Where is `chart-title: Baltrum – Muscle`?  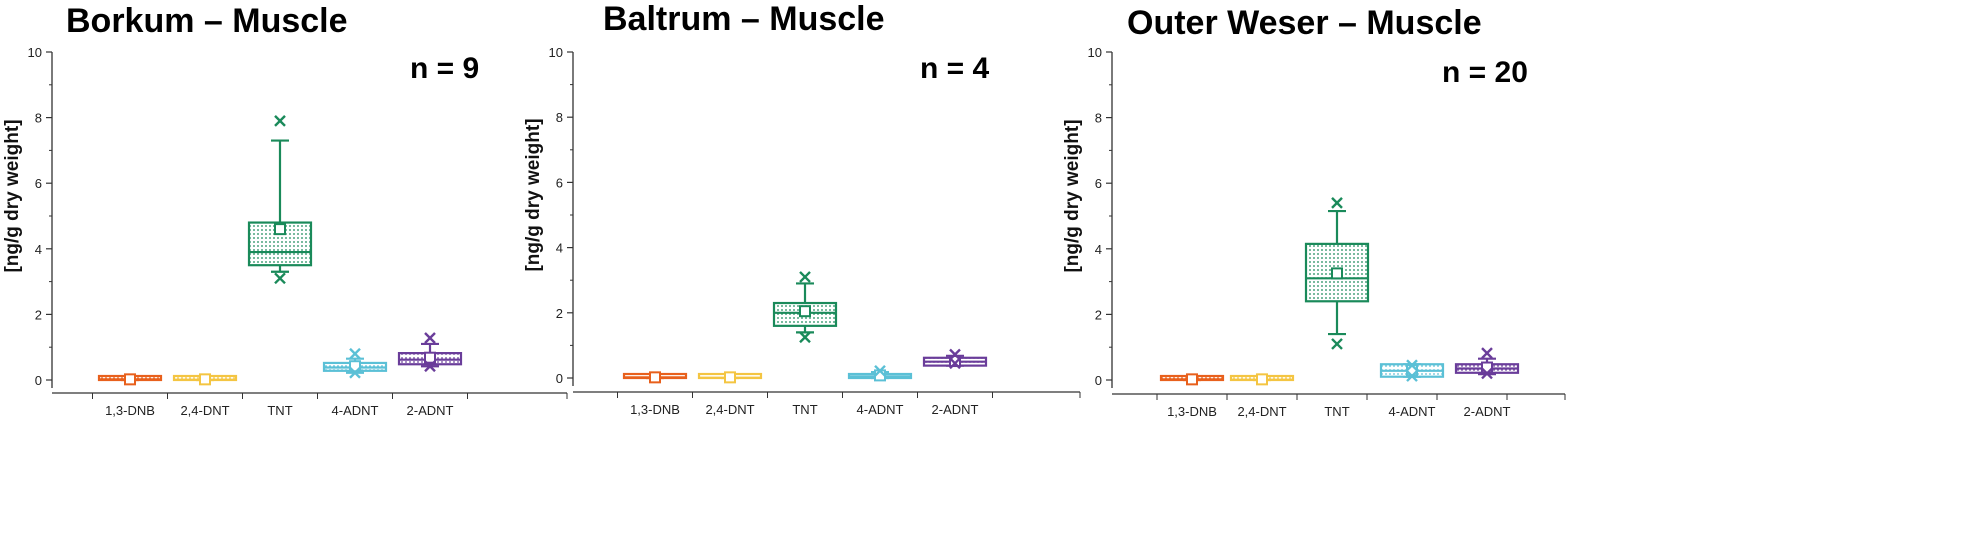
chart-title: Baltrum – Muscle is located at coordinates (744, 19).